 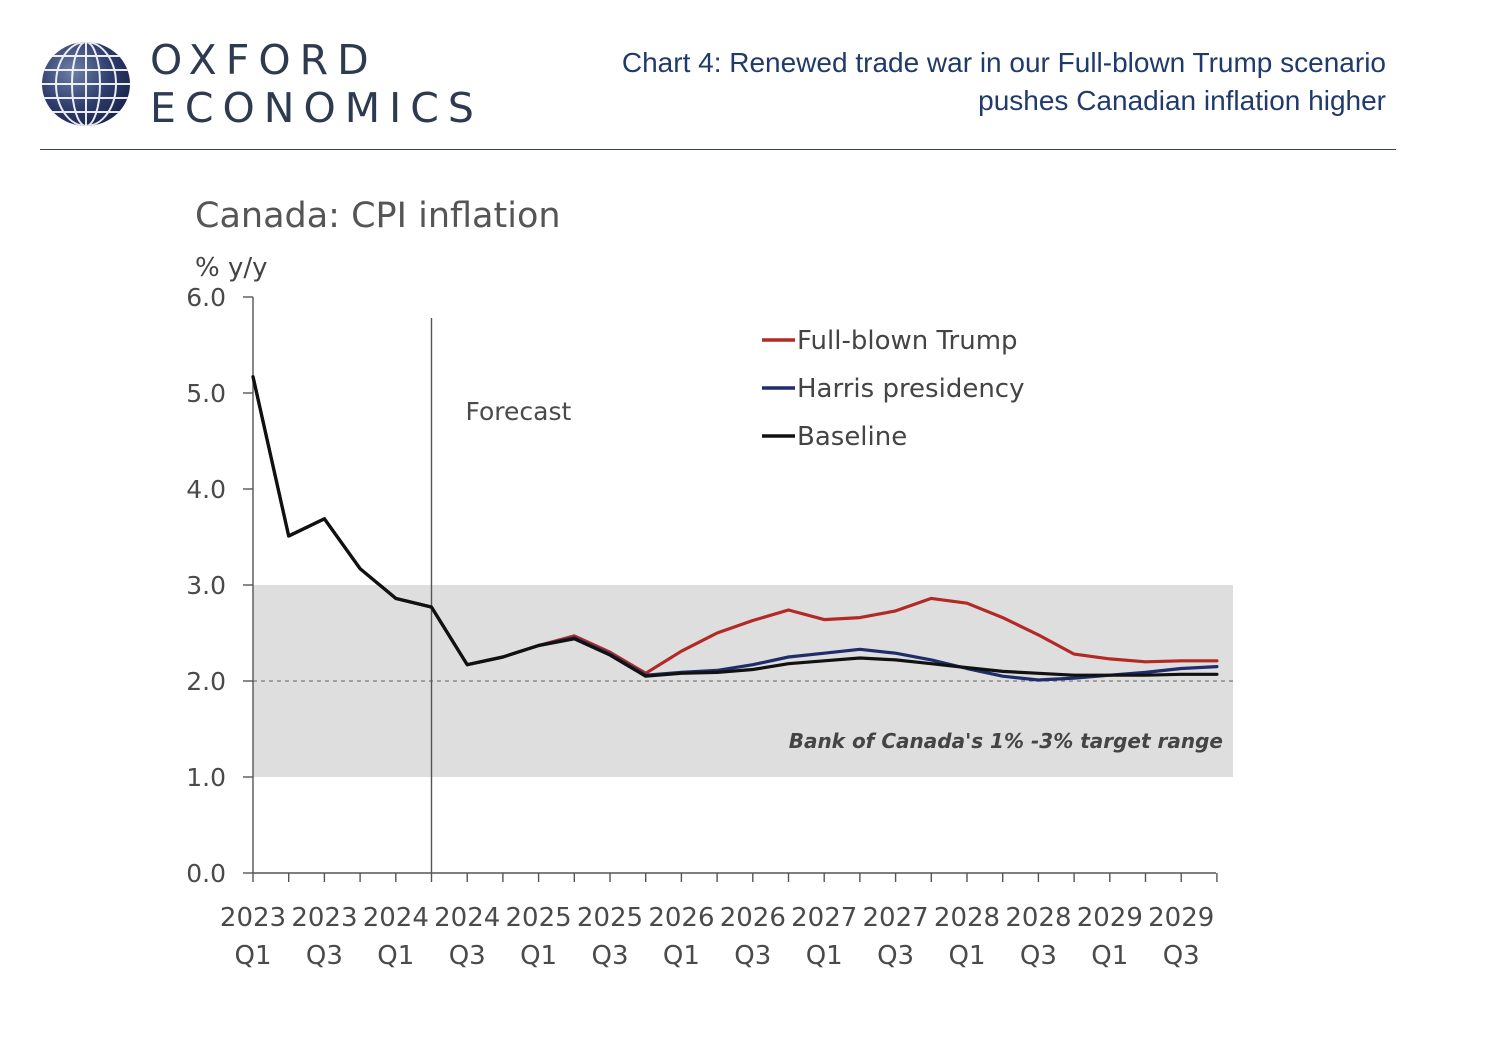 What do you see at coordinates (378, 216) in the screenshot?
I see `chart-title: Canada: CPI inflation` at bounding box center [378, 216].